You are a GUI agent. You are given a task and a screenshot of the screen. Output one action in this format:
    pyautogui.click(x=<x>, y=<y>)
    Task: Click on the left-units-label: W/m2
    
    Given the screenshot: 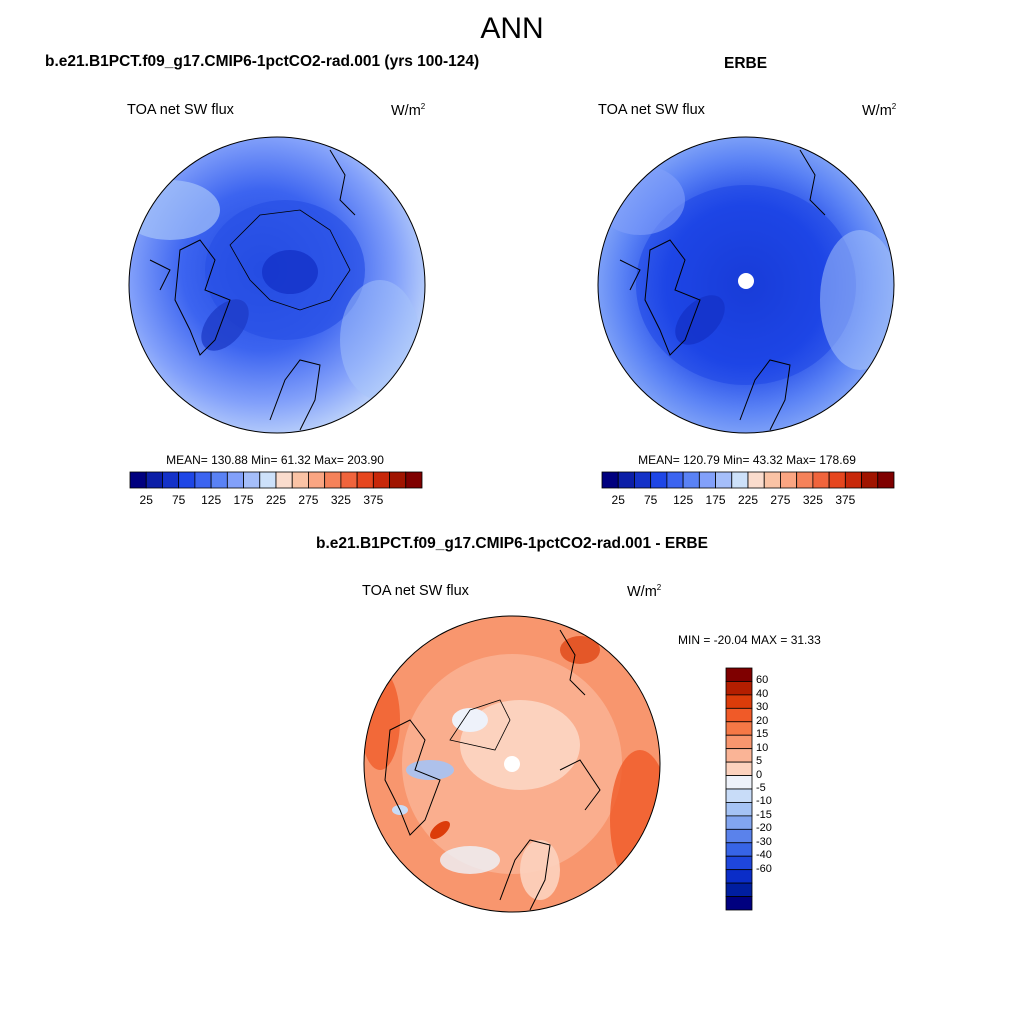 What is the action you would take?
    pyautogui.click(x=408, y=110)
    